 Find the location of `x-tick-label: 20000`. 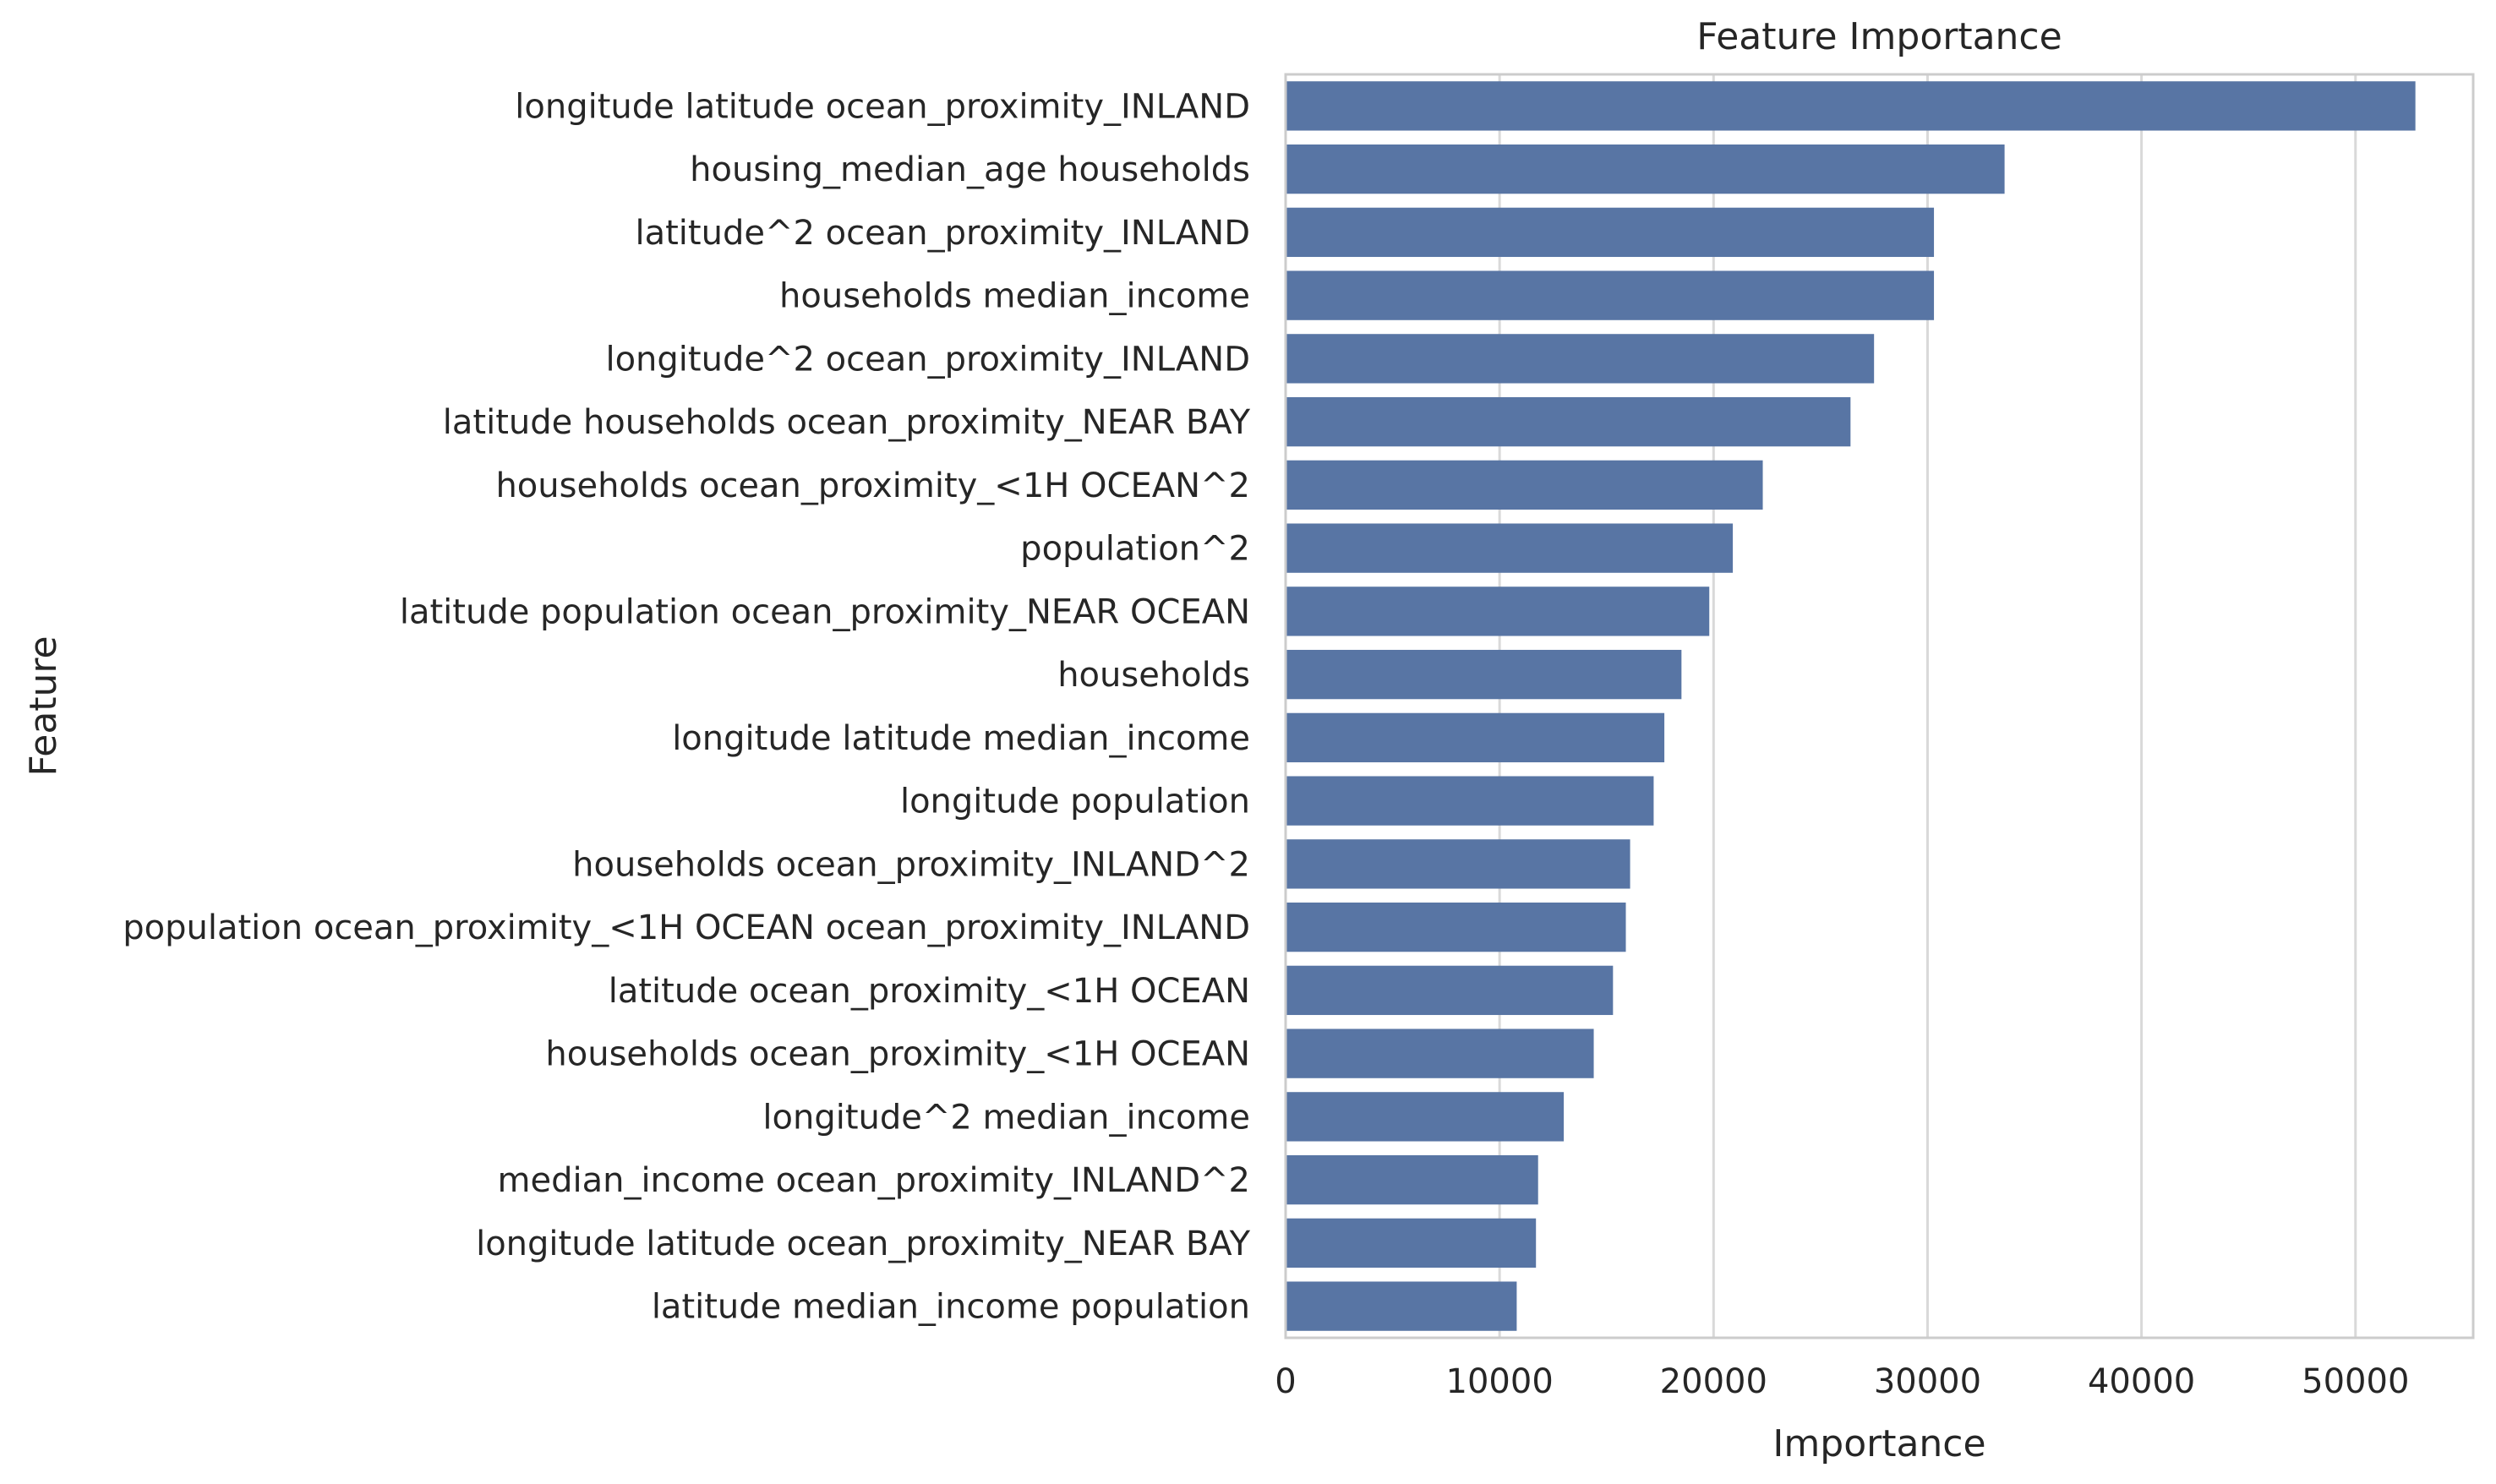

x-tick-label: 20000 is located at coordinates (1713, 1382).